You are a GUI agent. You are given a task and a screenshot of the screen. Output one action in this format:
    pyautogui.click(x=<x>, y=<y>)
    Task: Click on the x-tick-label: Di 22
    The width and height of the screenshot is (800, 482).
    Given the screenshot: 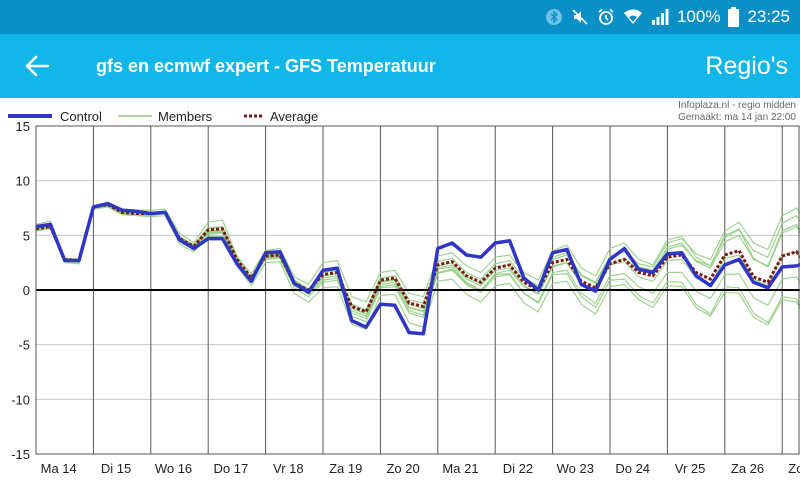 What is the action you would take?
    pyautogui.click(x=518, y=468)
    